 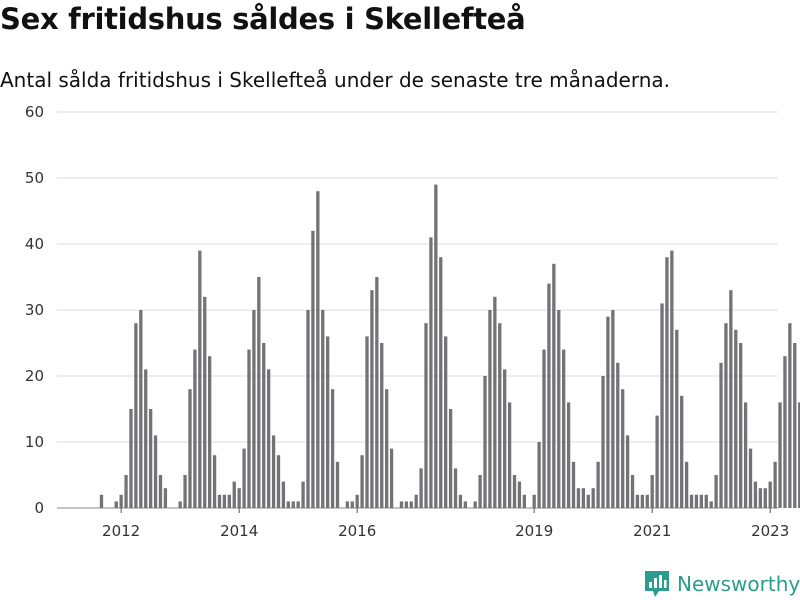 What do you see at coordinates (39, 508) in the screenshot?
I see `y-tick-label: 0` at bounding box center [39, 508].